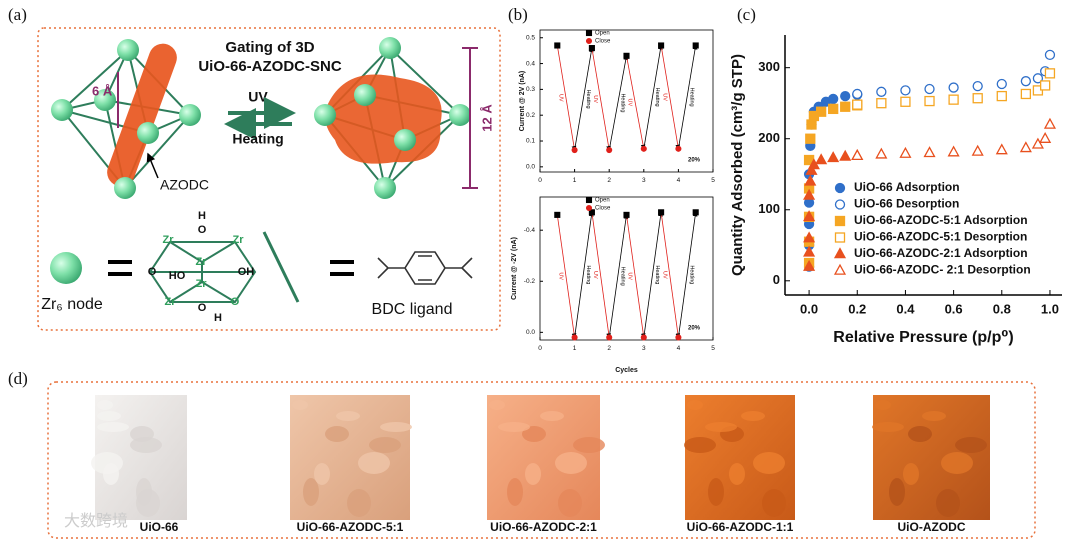 This screenshot has width=1080, height=542. Describe the element at coordinates (120, 268) in the screenshot. I see `equals` at that location.